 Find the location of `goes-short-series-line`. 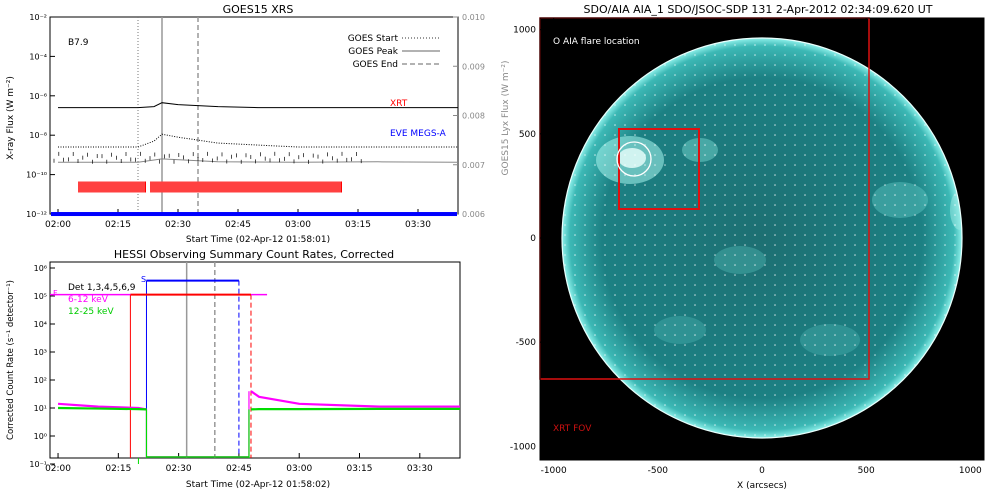

goes-short-series-line is located at coordinates (258, 140).